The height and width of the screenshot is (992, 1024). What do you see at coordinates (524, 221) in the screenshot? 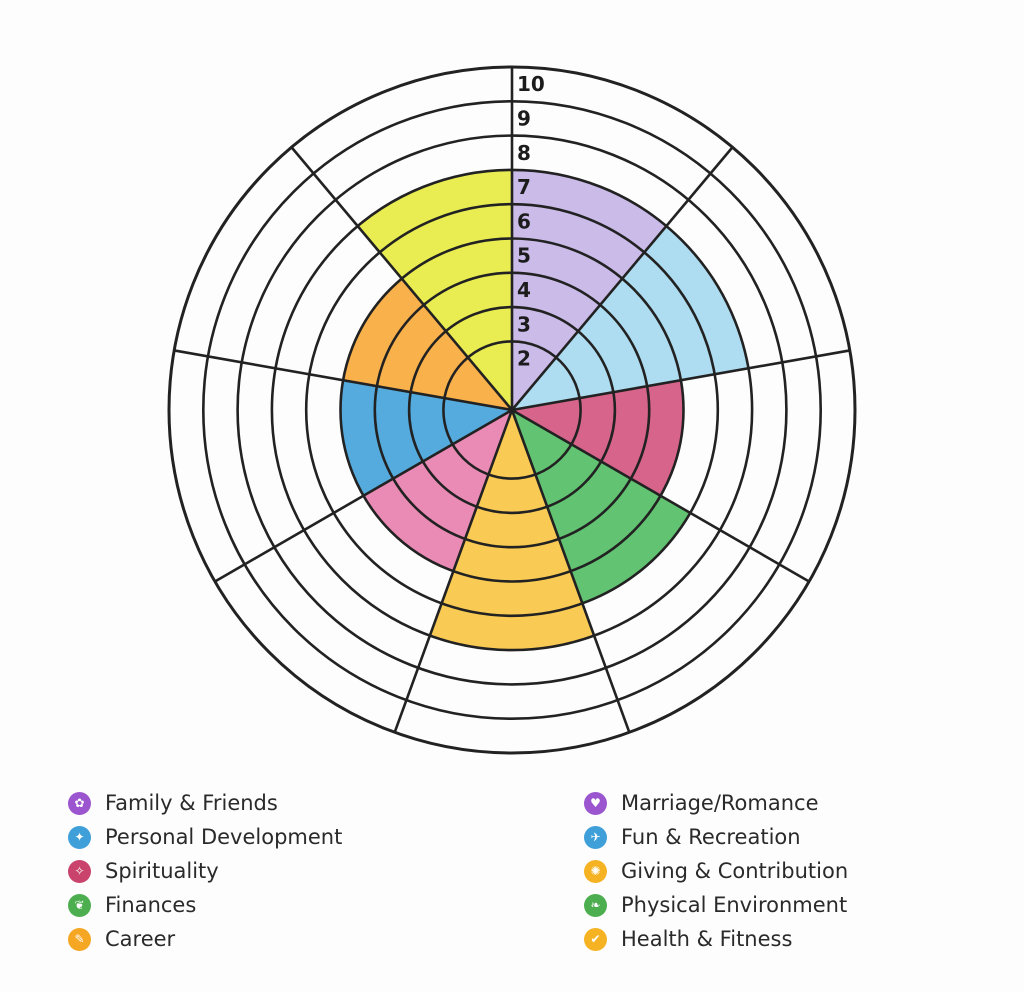
I see `ring-label: 6` at bounding box center [524, 221].